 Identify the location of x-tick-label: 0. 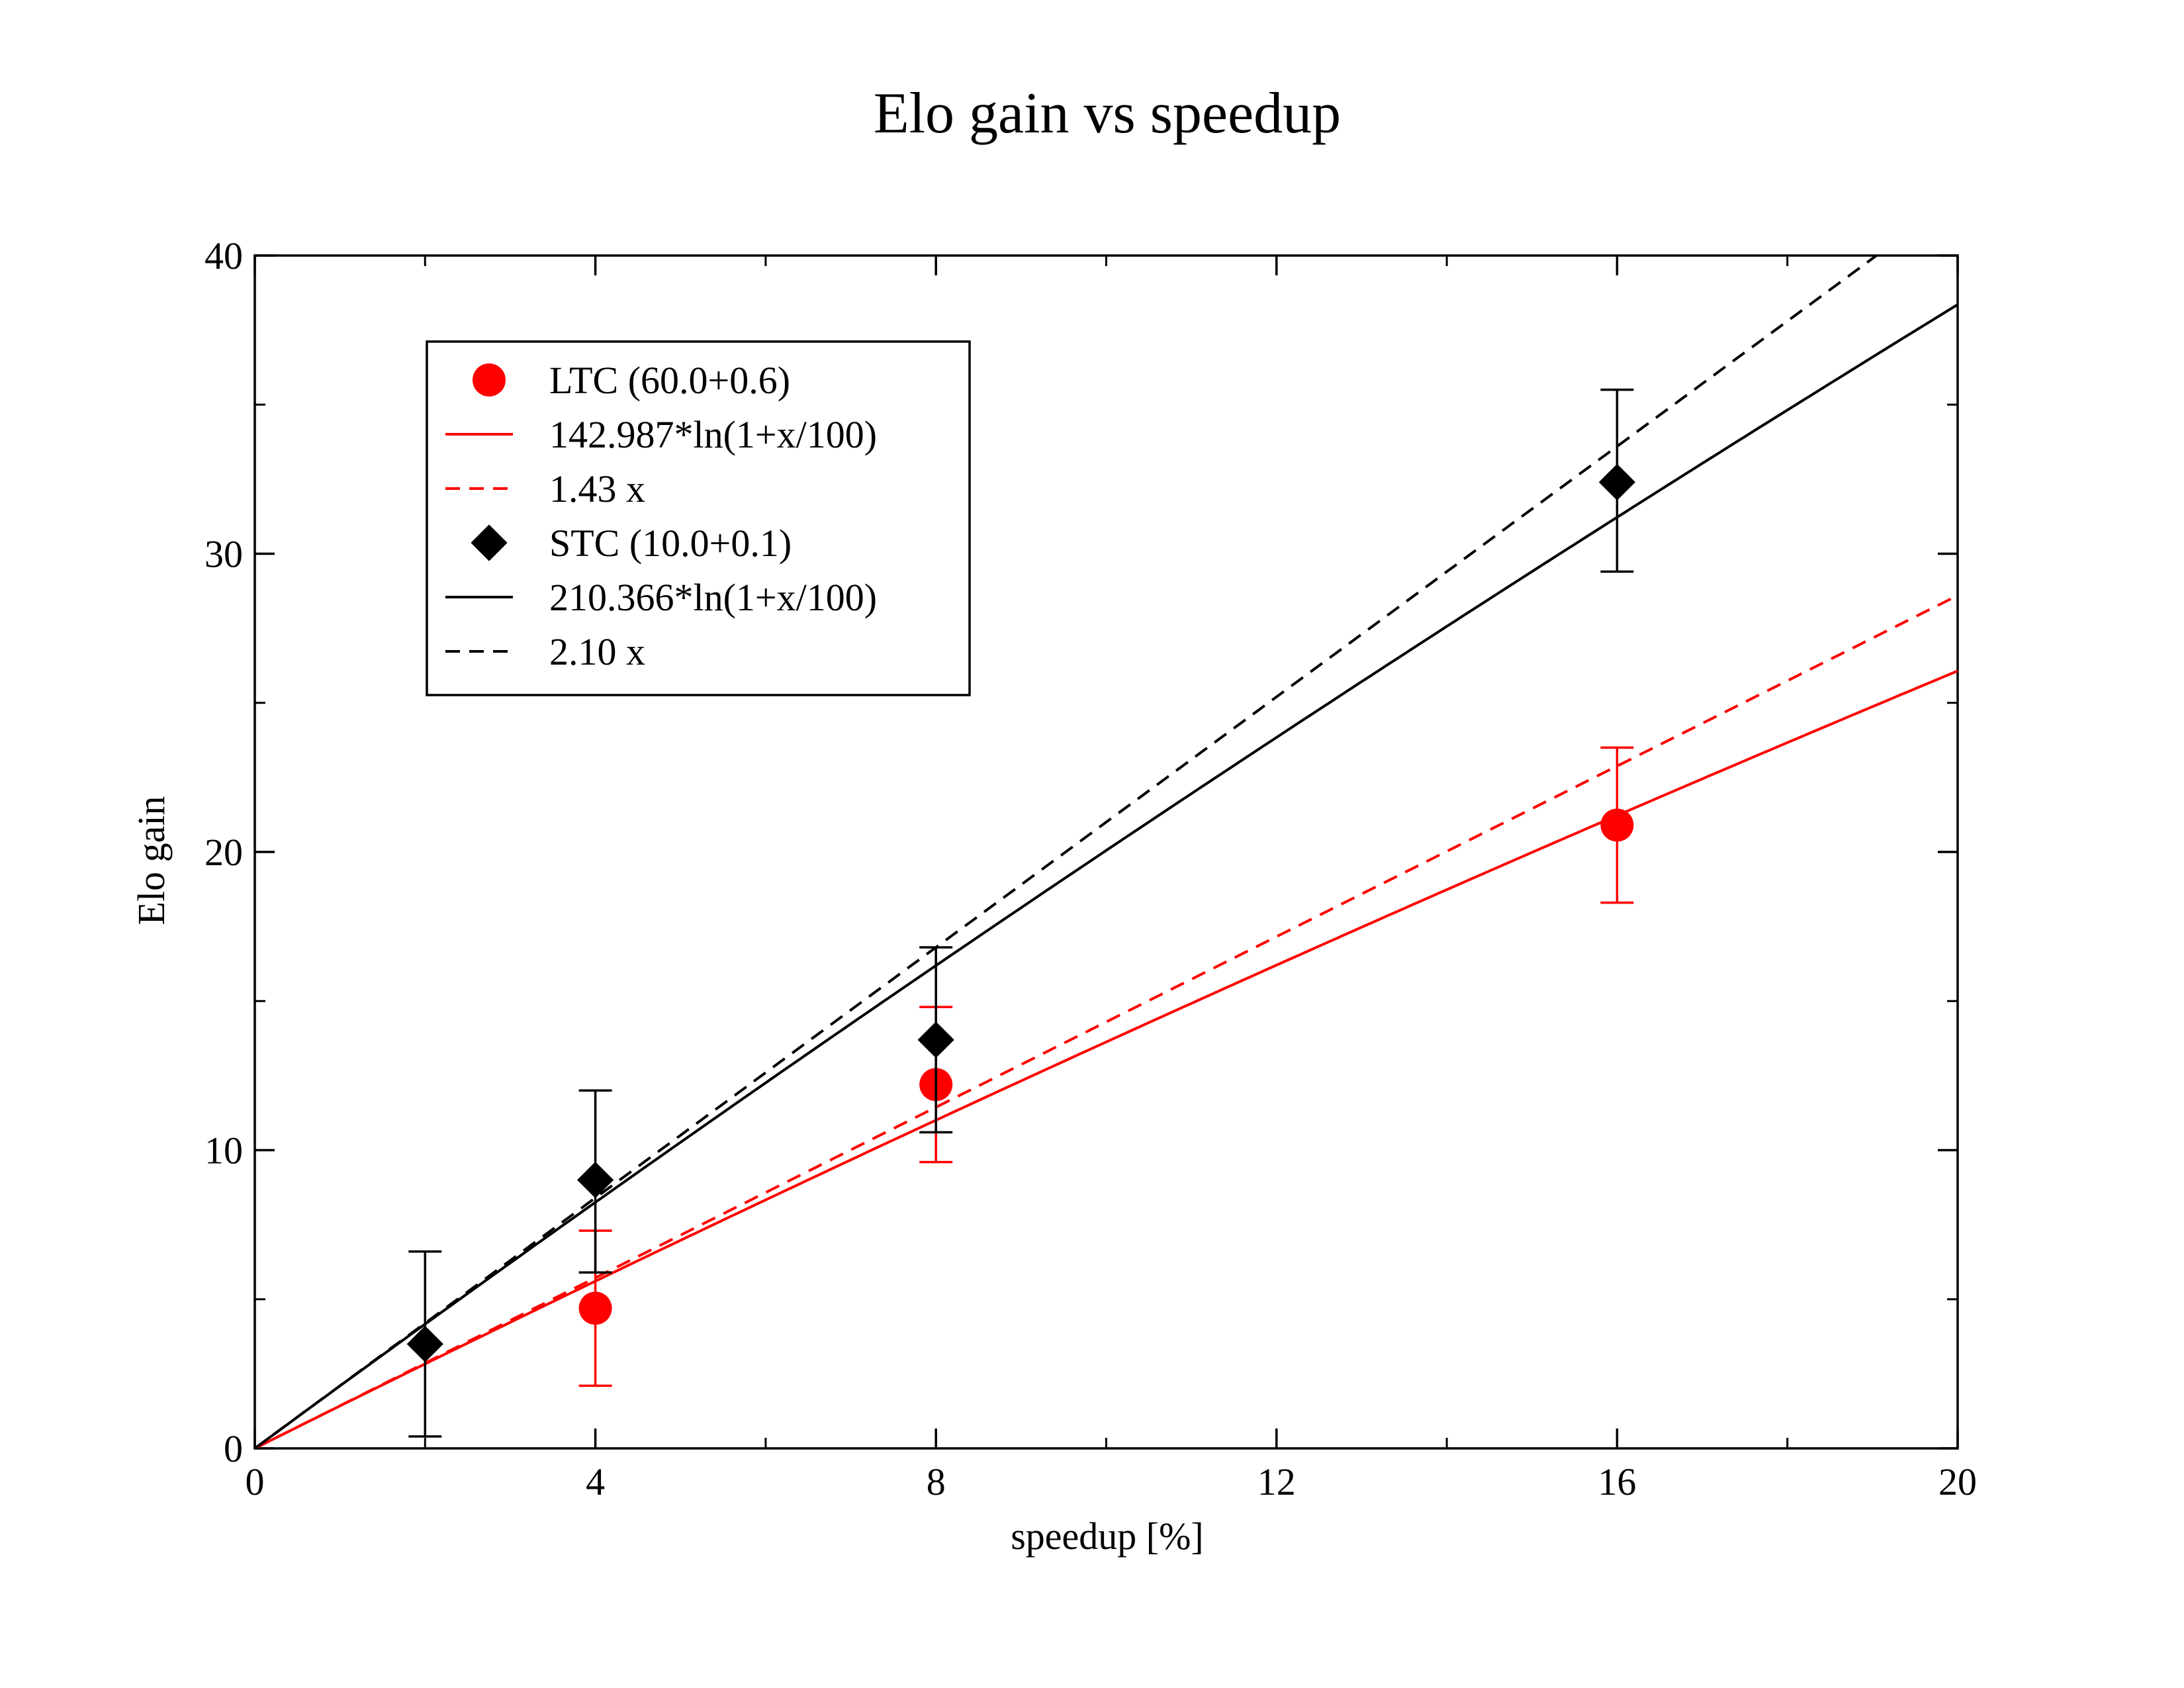
(256, 1481).